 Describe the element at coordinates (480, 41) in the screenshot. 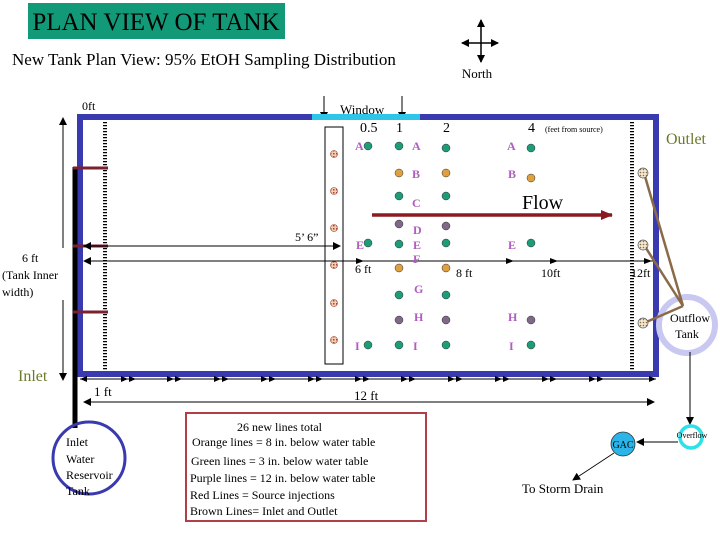

I see `compass-icon` at that location.